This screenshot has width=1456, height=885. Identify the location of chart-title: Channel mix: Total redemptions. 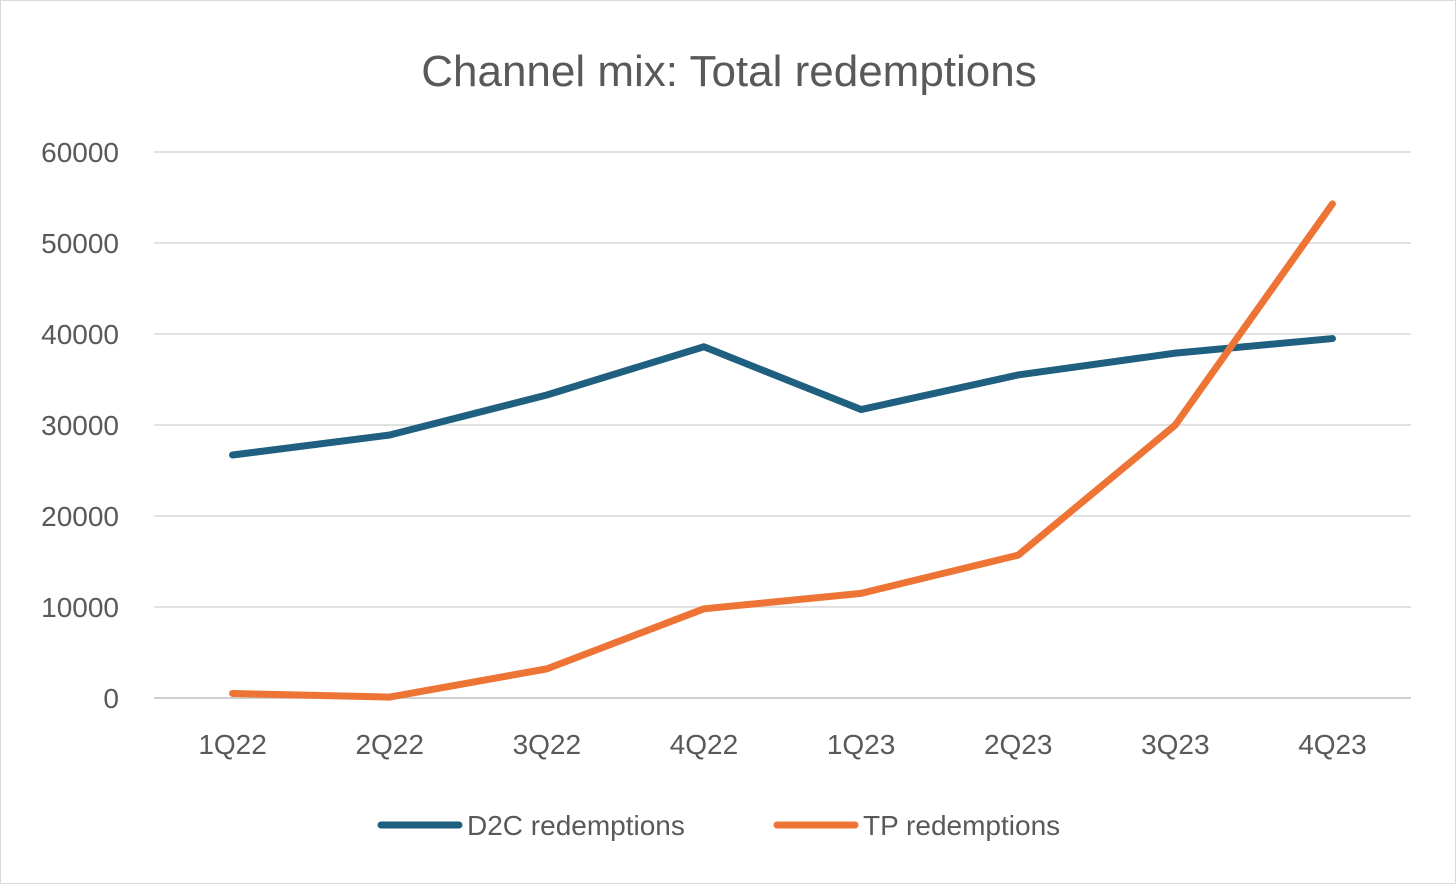
(729, 71).